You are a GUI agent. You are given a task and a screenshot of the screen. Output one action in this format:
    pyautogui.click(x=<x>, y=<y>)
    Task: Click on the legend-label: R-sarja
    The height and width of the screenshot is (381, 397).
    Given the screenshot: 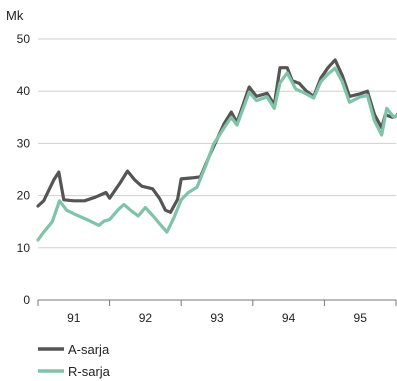 What is the action you would take?
    pyautogui.click(x=89, y=371)
    